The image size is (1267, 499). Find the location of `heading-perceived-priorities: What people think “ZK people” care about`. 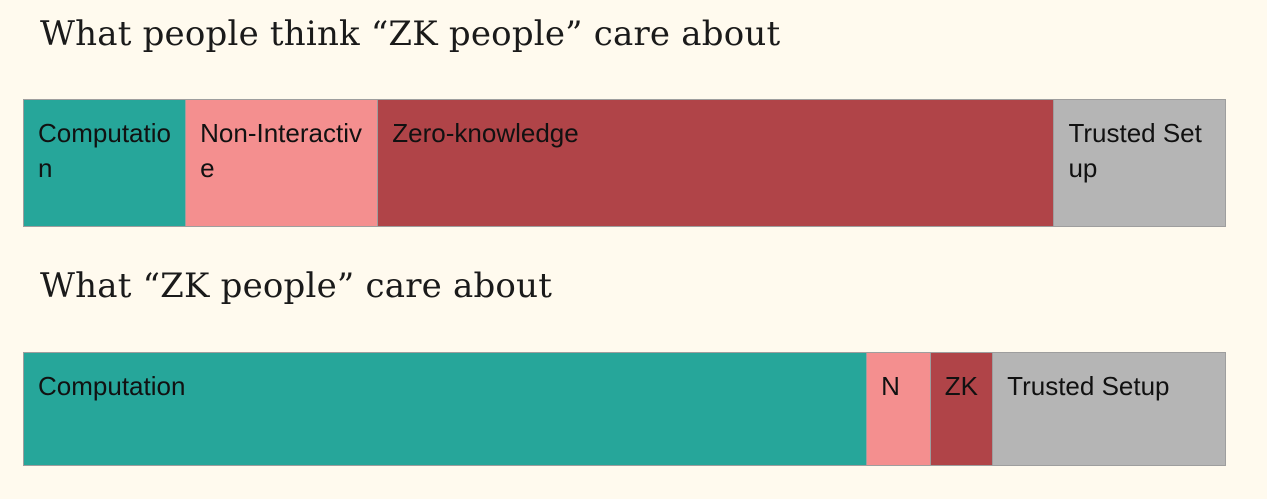

heading-perceived-priorities: What people think “ZK people” care about is located at coordinates (410, 34).